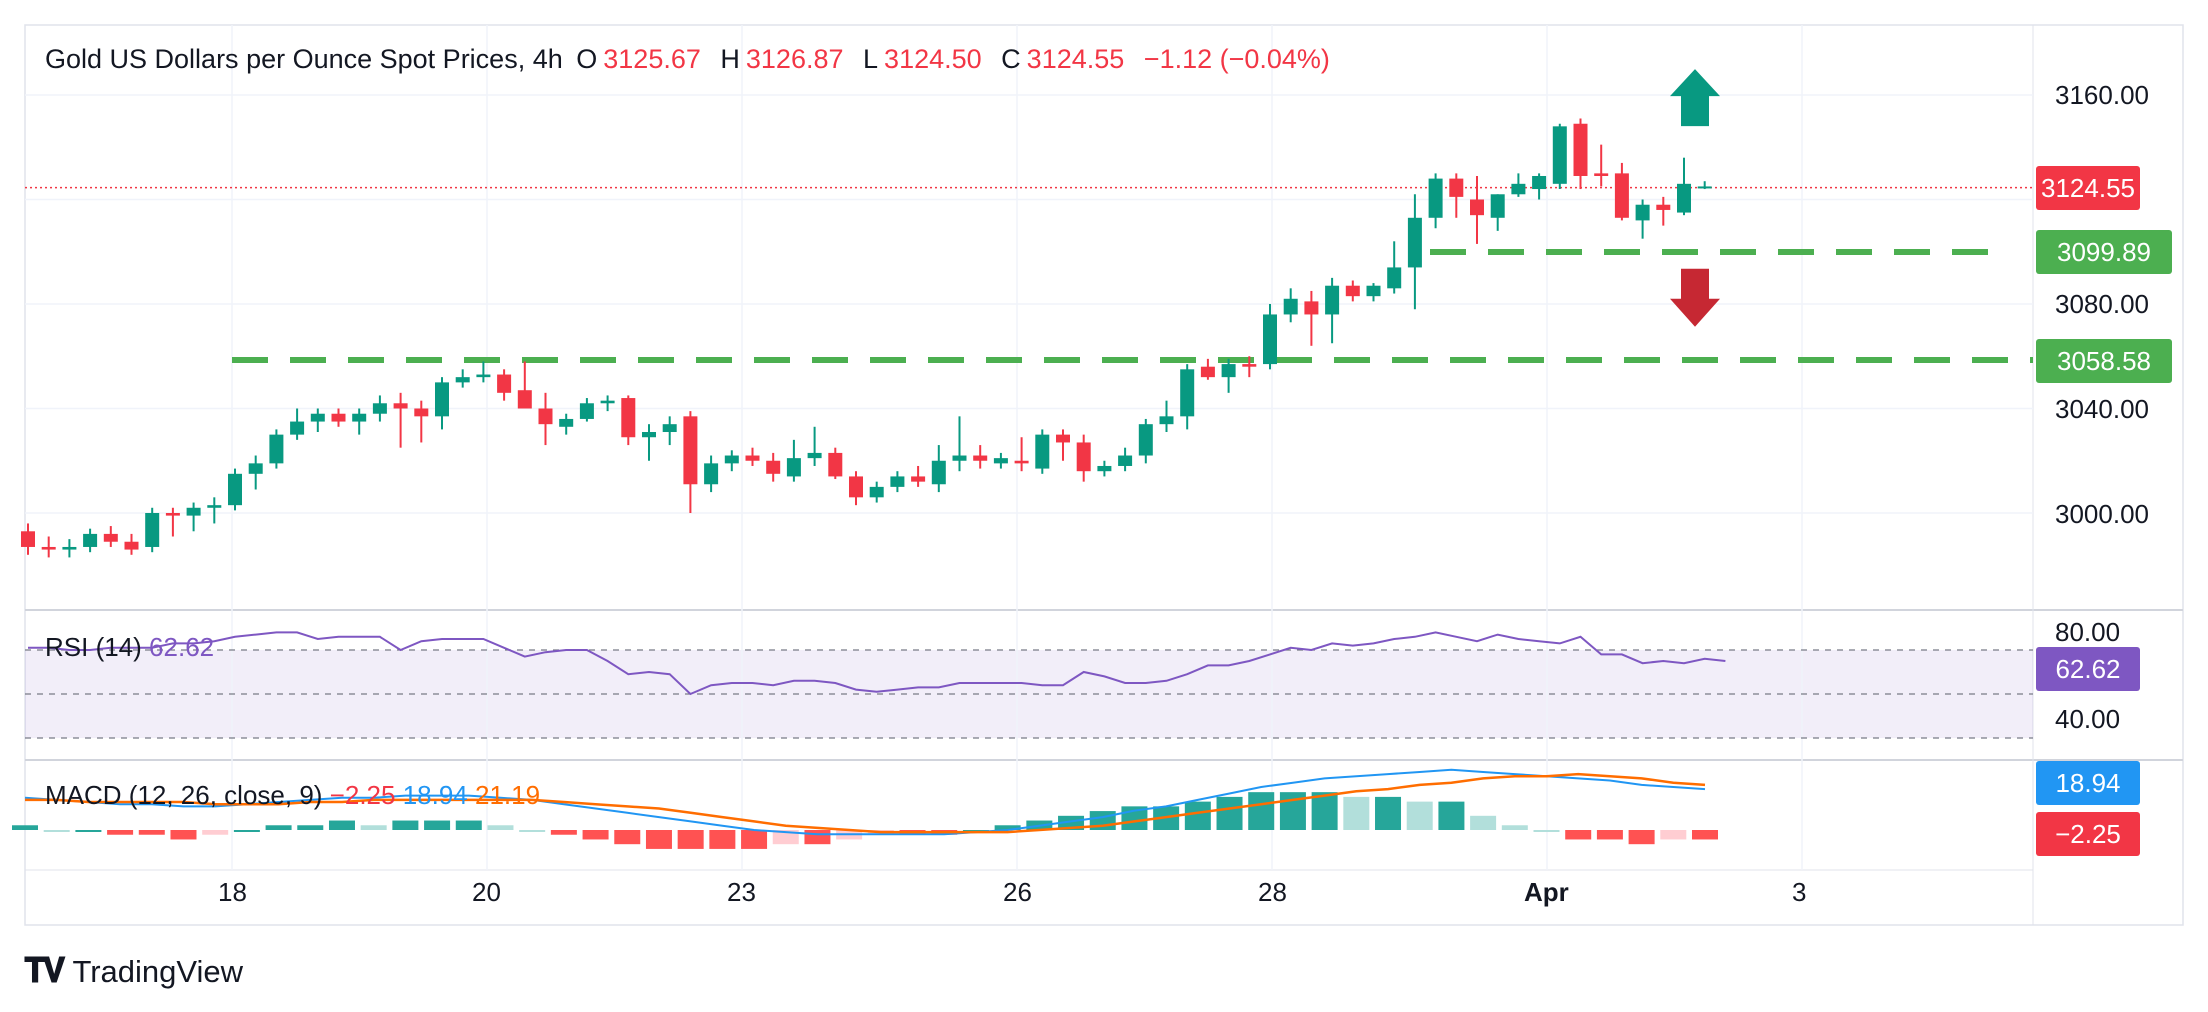 The image size is (2208, 1012). Describe the element at coordinates (1799, 892) in the screenshot. I see `time-tick: 3` at that location.